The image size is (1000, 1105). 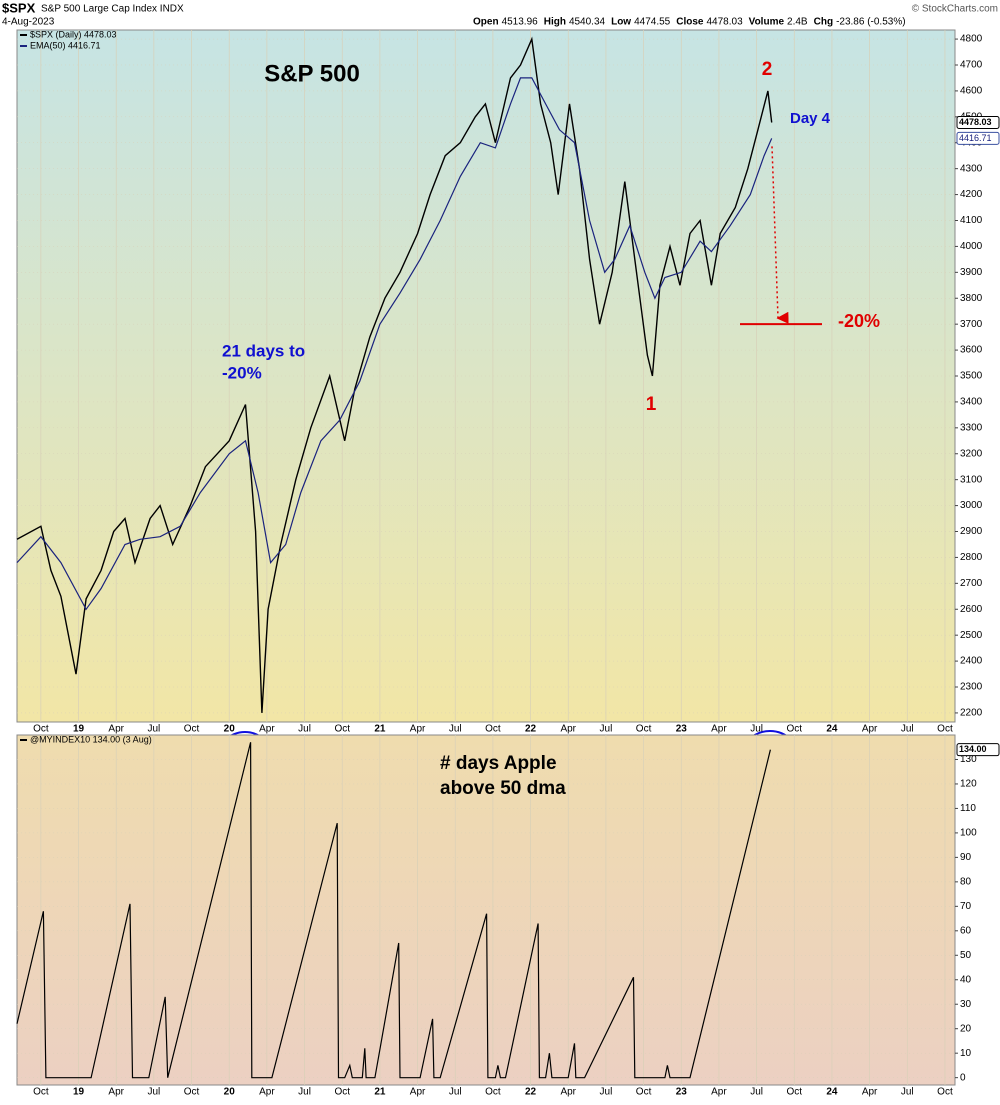 I want to click on last-value-label: 134.00, so click(x=973, y=749).